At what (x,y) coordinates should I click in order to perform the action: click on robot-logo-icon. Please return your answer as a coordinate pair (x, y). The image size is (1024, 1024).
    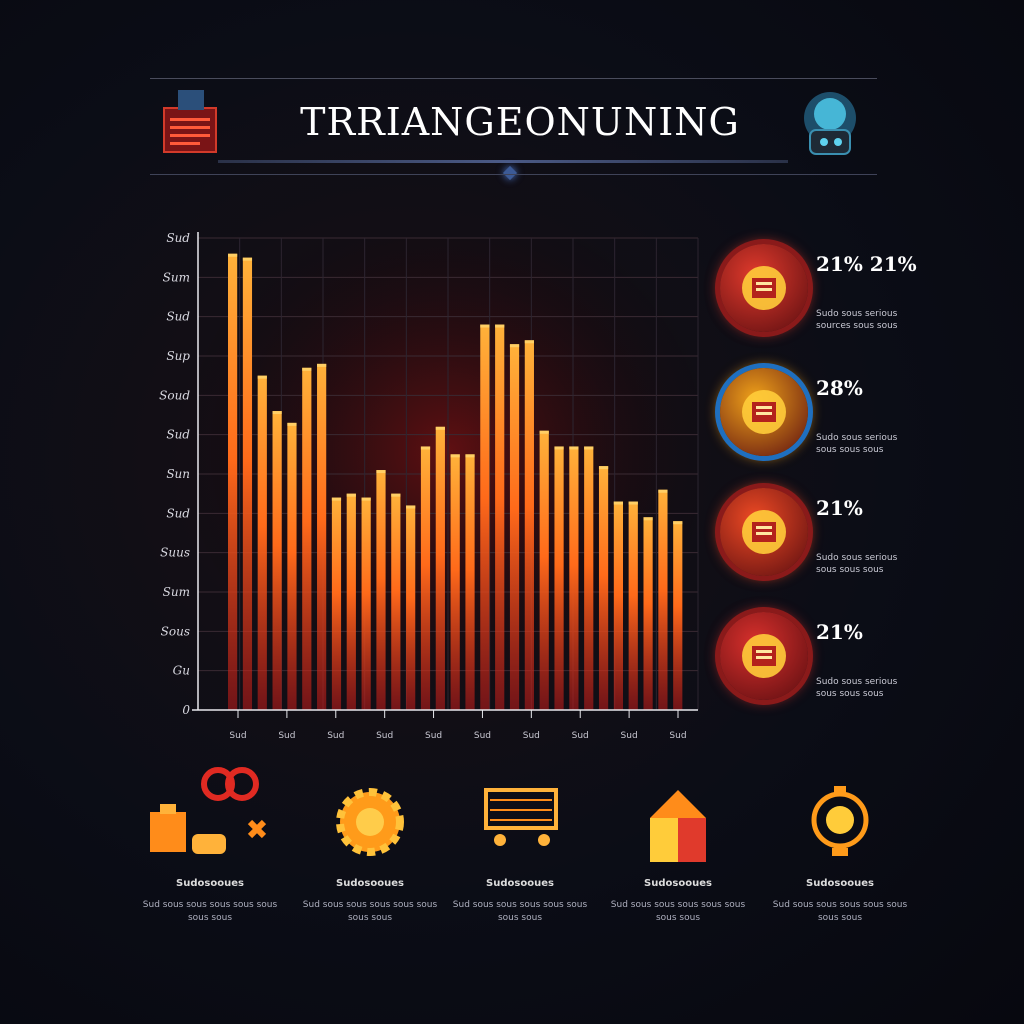
    Looking at the image, I should click on (830, 123).